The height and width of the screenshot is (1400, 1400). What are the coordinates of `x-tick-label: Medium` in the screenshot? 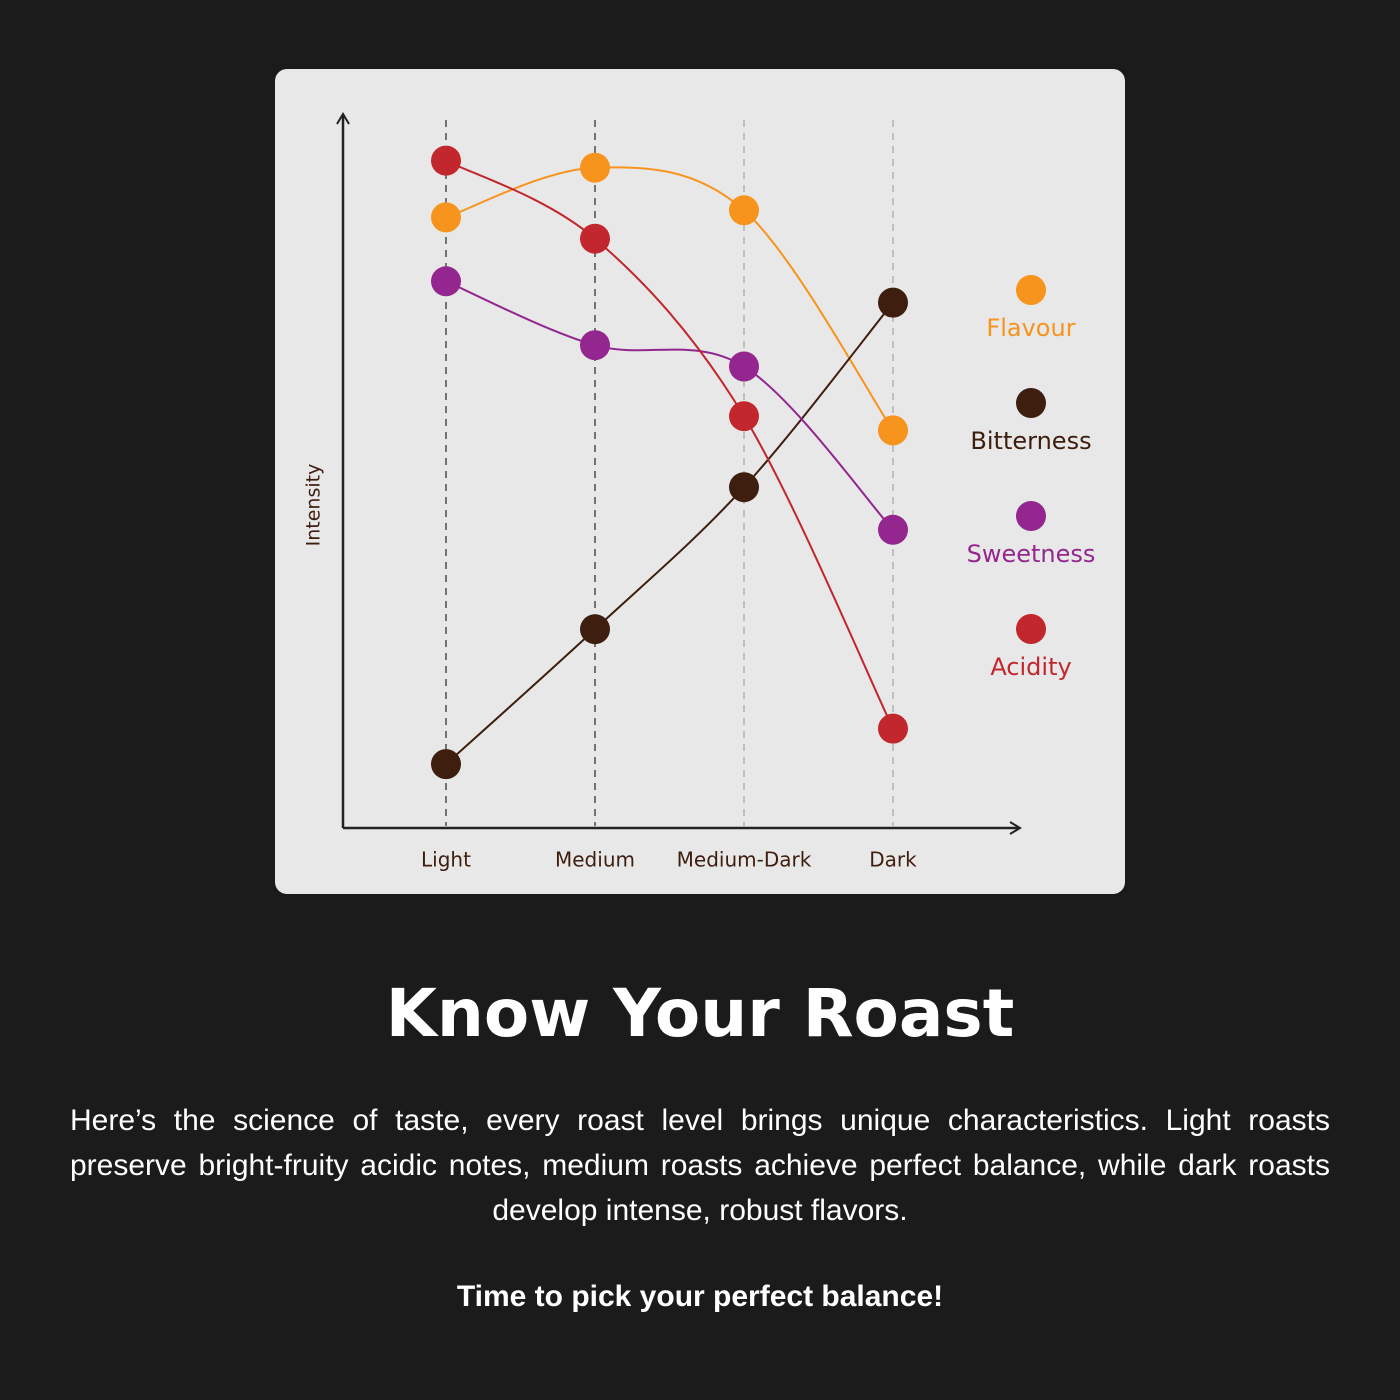 It's located at (595, 860).